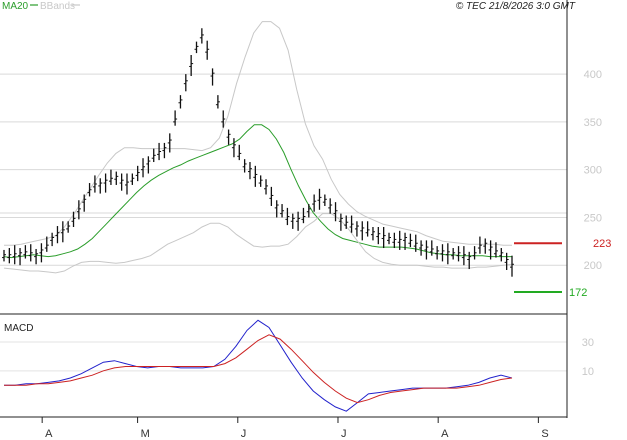 The height and width of the screenshot is (440, 627). What do you see at coordinates (593, 171) in the screenshot?
I see `price-tick-label: 300` at bounding box center [593, 171].